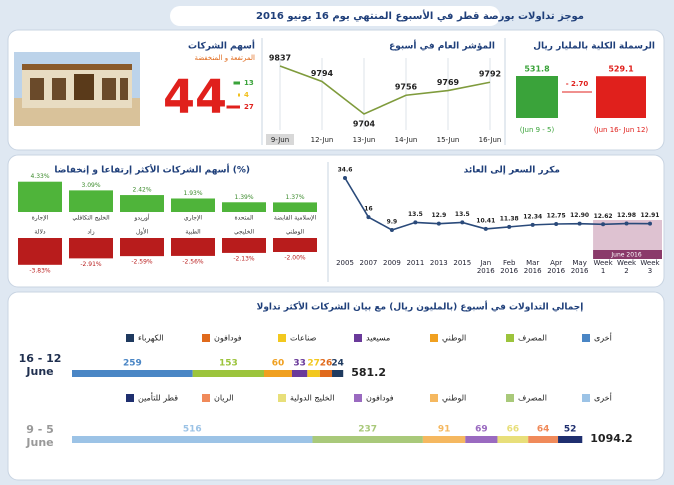 Image resolution: width=674 pixels, height=485 pixels. Describe the element at coordinates (142, 232) in the screenshot. I see `category-label: الأول` at that location.